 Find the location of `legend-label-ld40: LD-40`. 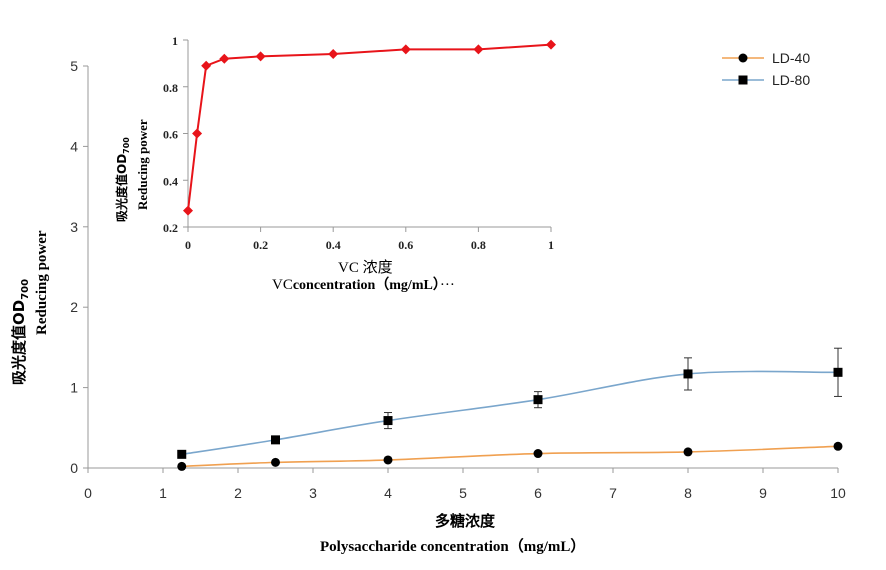

legend-label-ld40: LD-40 is located at coordinates (791, 58).